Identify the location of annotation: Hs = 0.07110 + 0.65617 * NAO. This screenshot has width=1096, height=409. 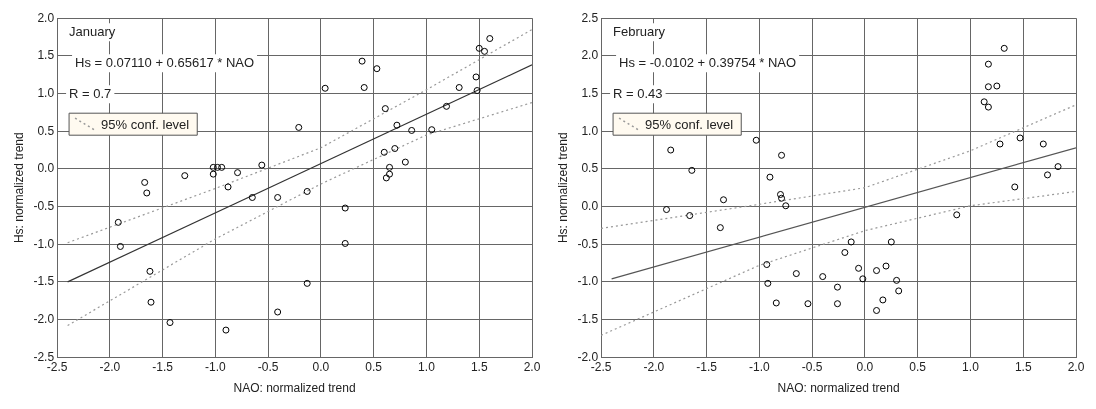
(165, 62).